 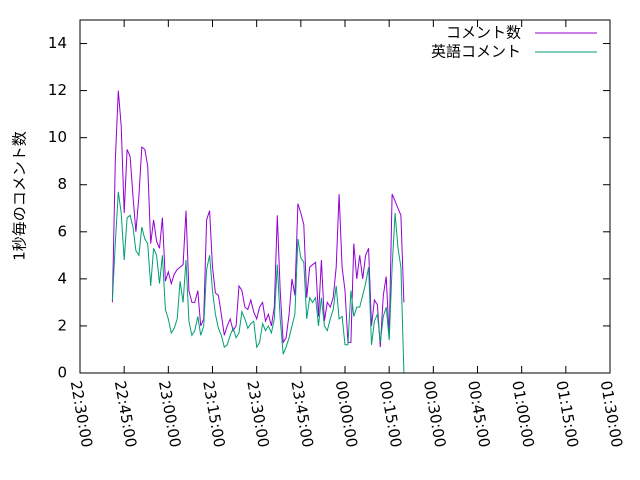 I want to click on y-tick-label: 4, so click(x=62, y=278).